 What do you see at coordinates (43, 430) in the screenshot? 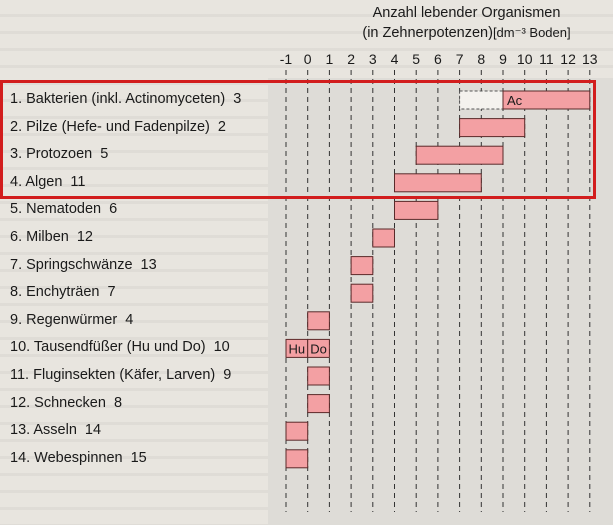
I see `row-name: 13. Asseln` at bounding box center [43, 430].